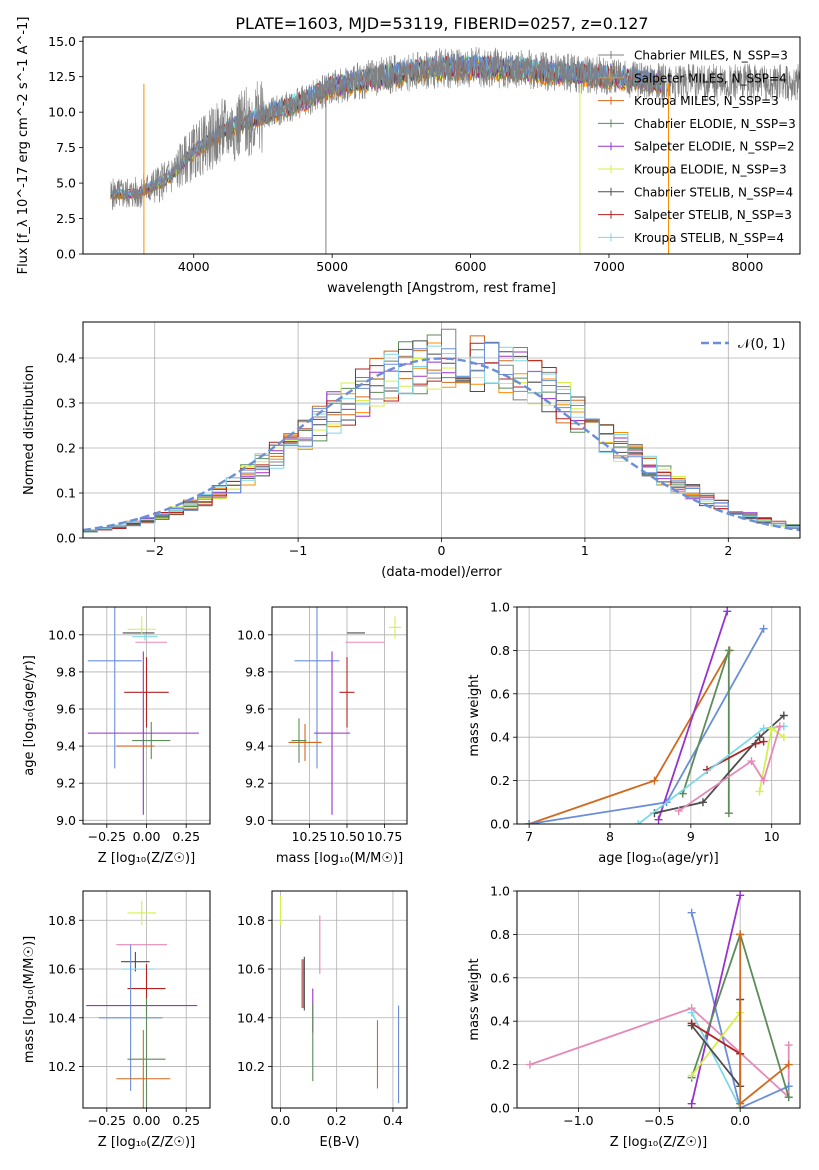 The image size is (819, 1170). I want to click on y-axis-label: Normed distribution, so click(29, 430).